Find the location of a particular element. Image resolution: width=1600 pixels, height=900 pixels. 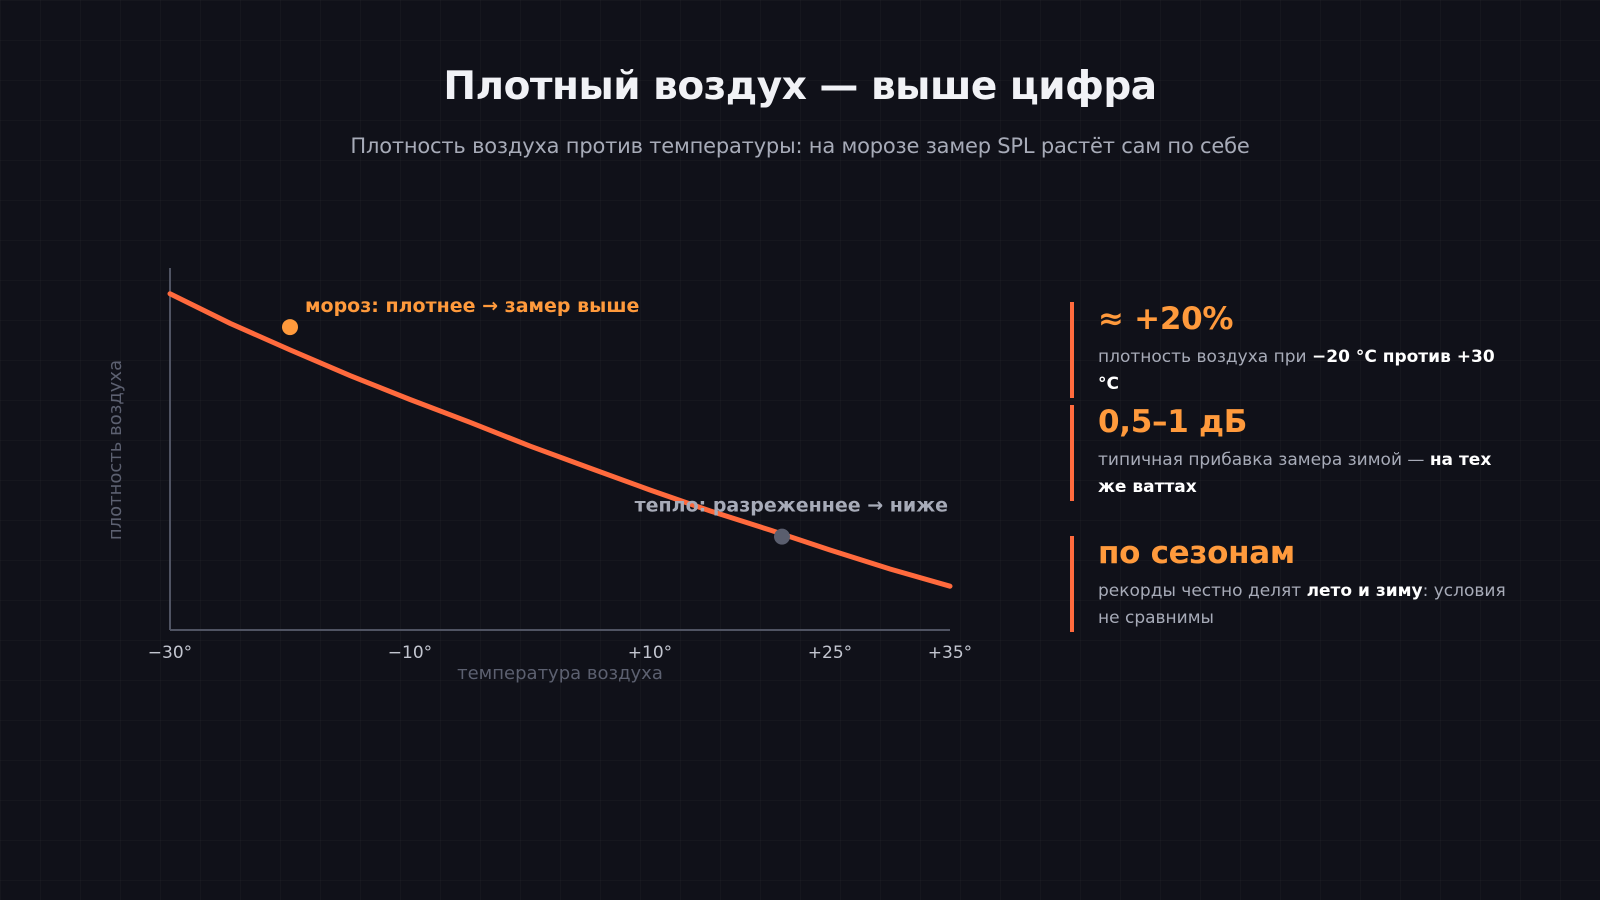

warm-annotation: тепло: разреженнее → ниже is located at coordinates (791, 506).